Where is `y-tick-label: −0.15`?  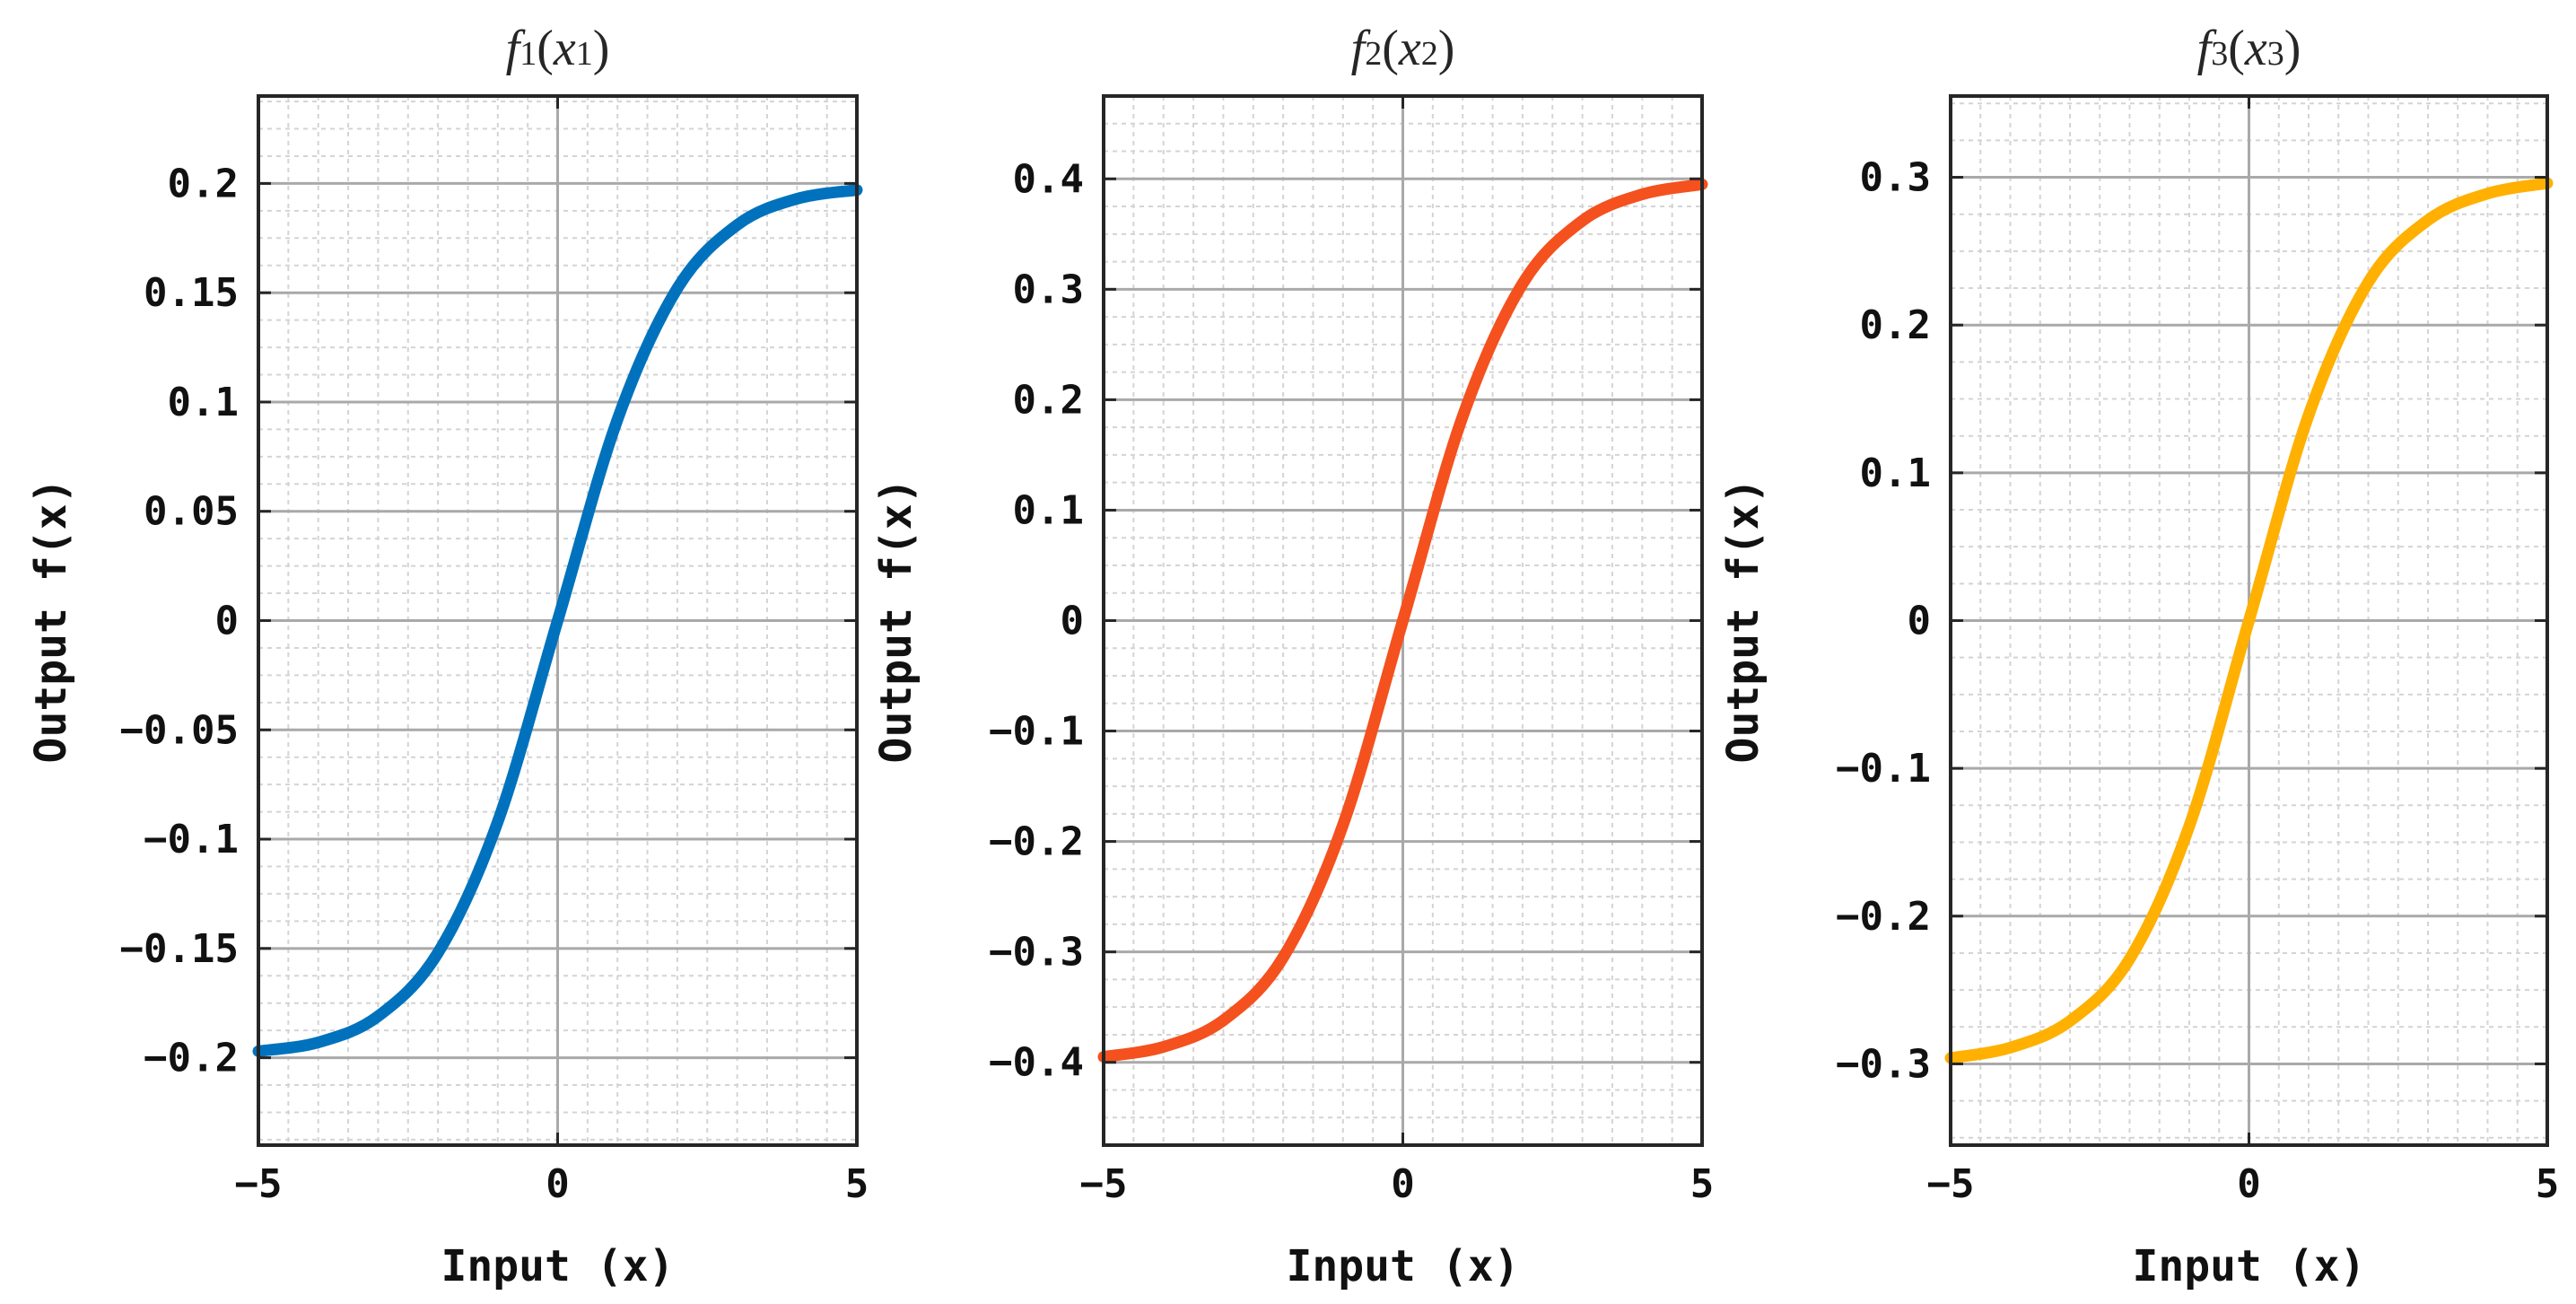
y-tick-label: −0.15 is located at coordinates (179, 949).